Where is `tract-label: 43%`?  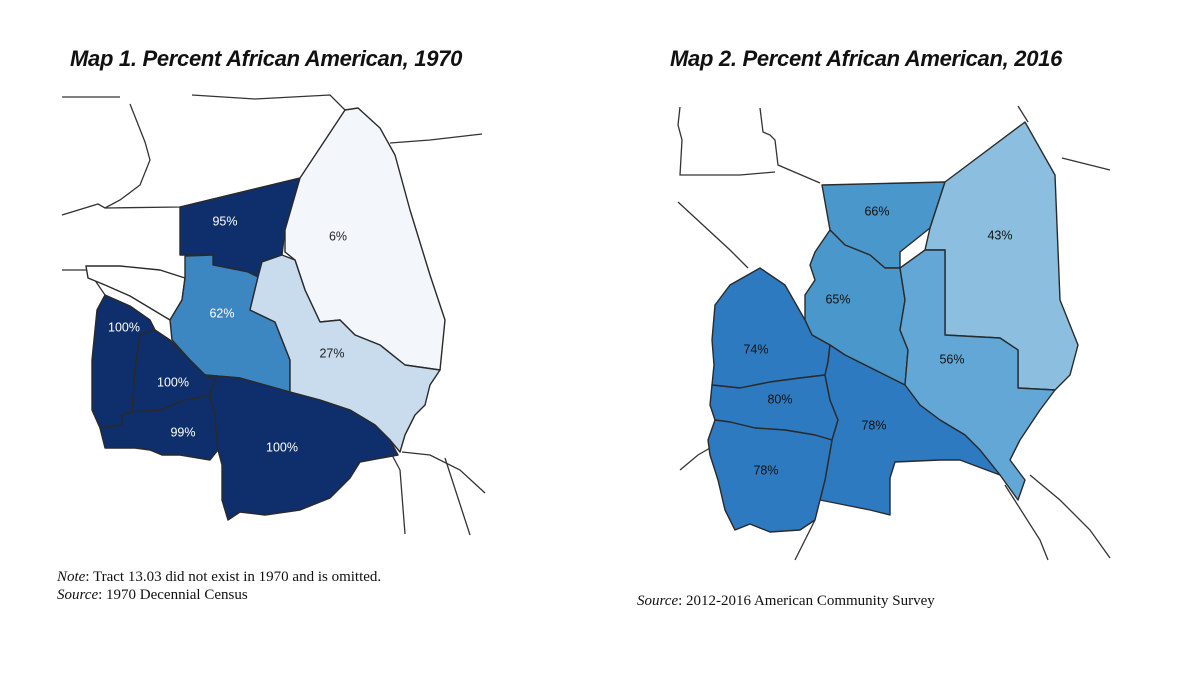
tract-label: 43% is located at coordinates (999, 235).